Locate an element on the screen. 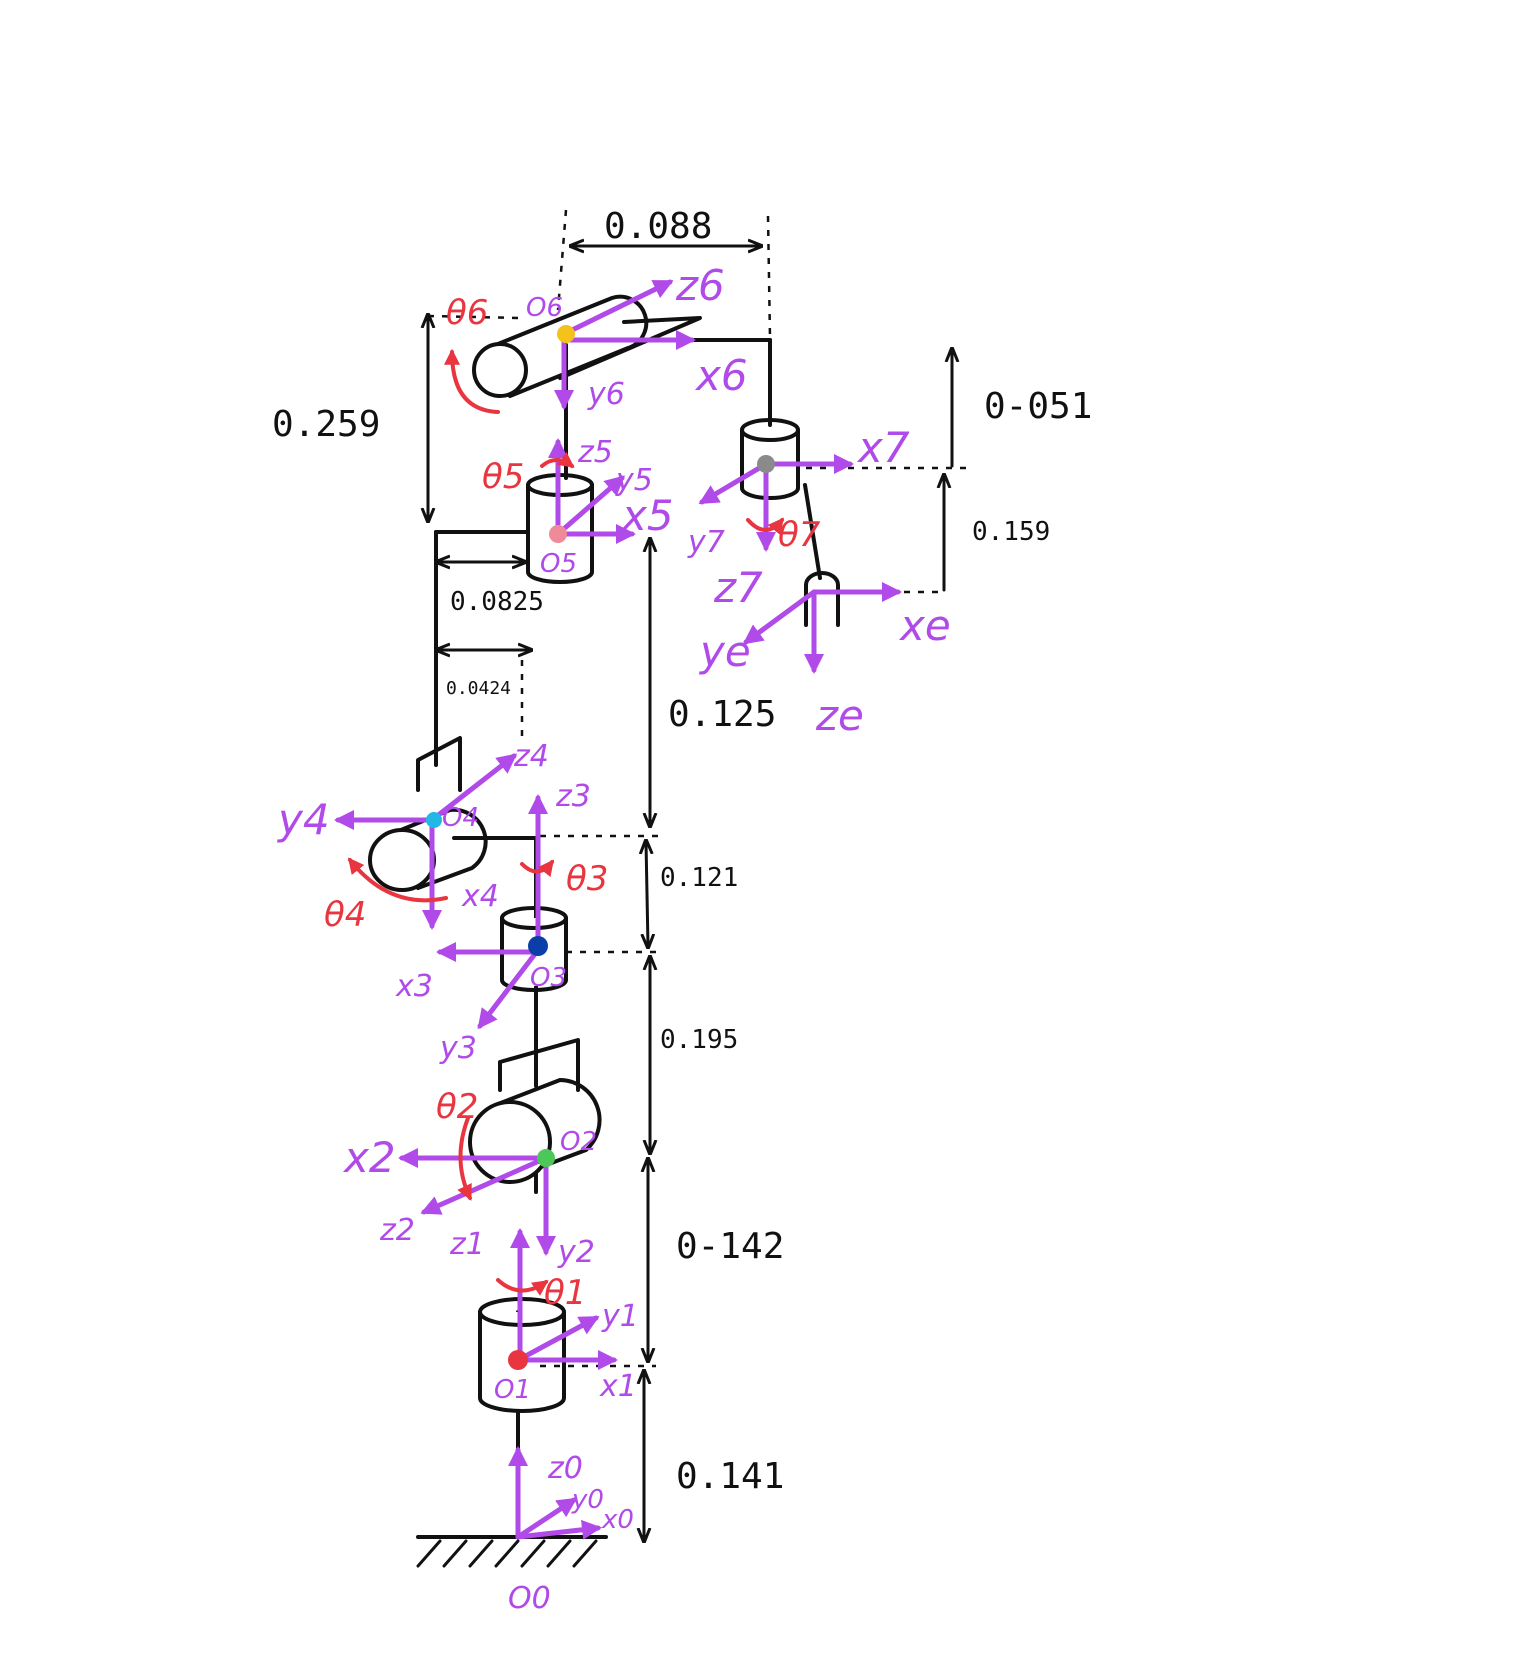 Image resolution: width=1536 pixels, height=1654 pixels. label-z5: z5 is located at coordinates (595, 452).